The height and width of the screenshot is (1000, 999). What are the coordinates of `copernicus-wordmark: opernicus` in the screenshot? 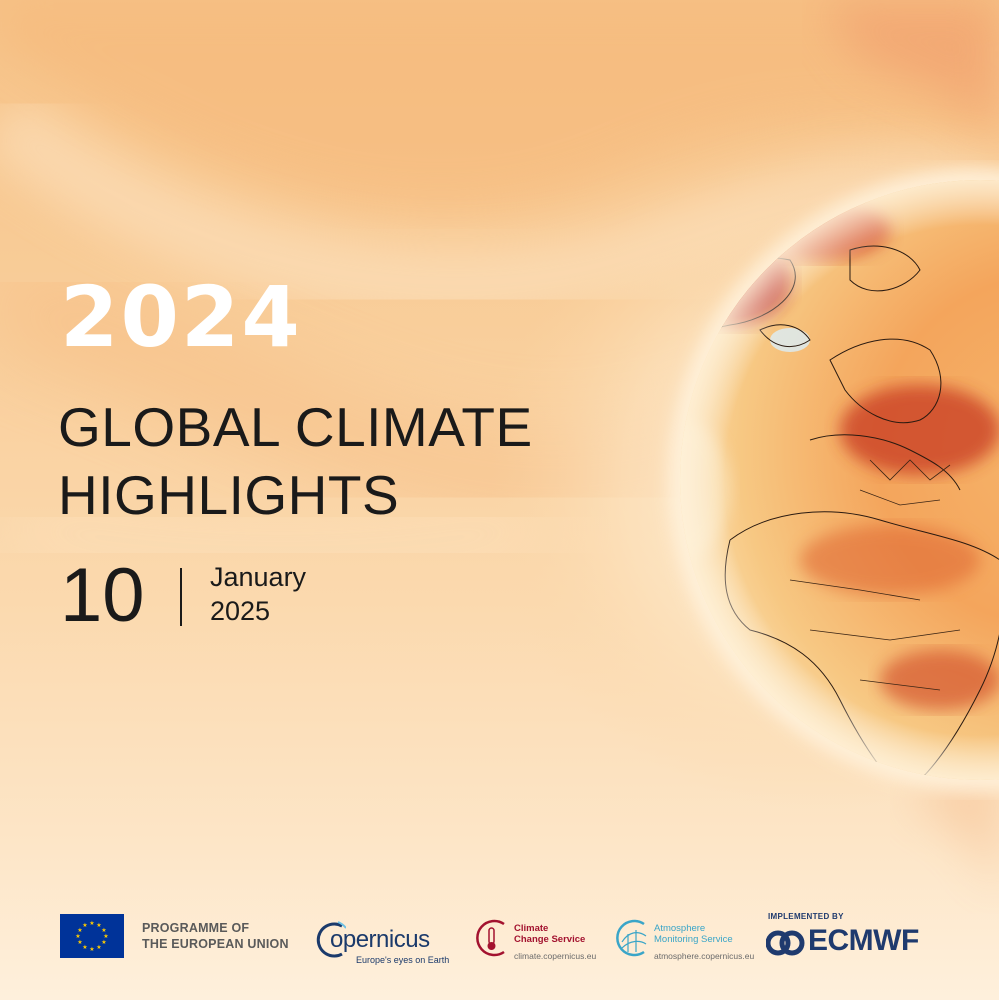 It's located at (380, 939).